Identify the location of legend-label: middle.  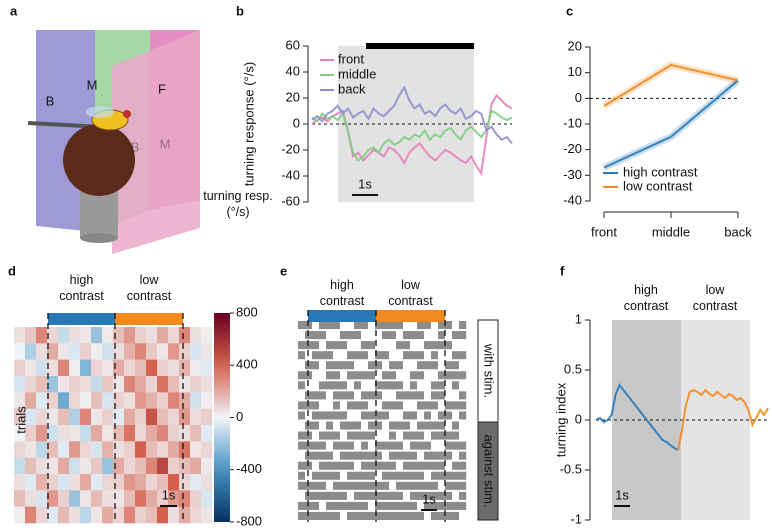
(357, 73).